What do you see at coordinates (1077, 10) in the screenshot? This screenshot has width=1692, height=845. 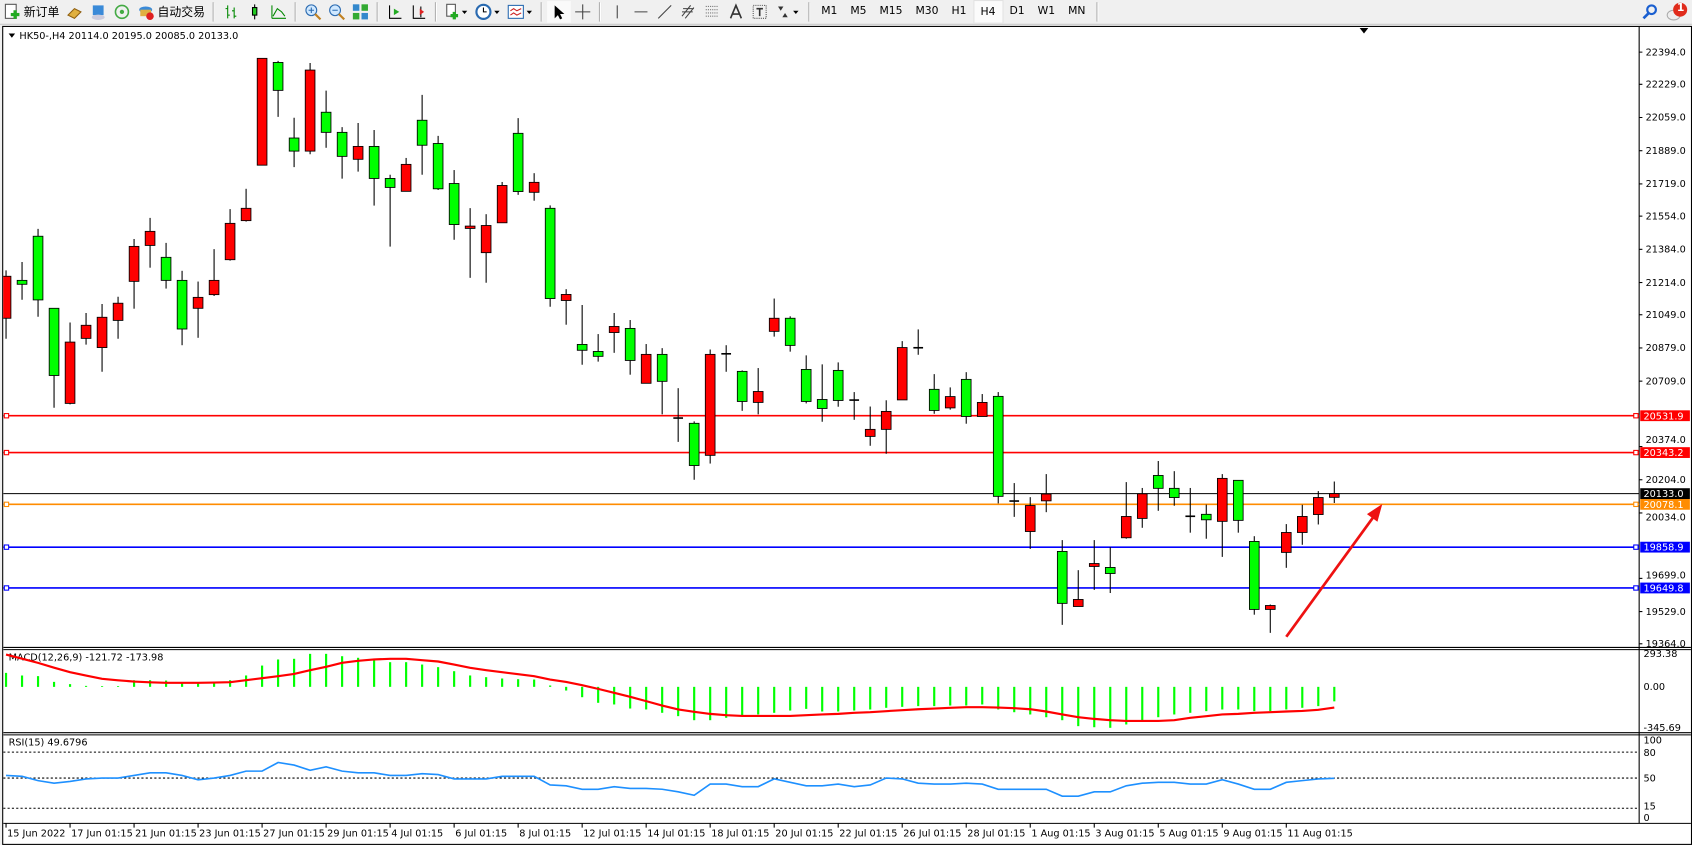 I see `timeframe-mn: MN` at bounding box center [1077, 10].